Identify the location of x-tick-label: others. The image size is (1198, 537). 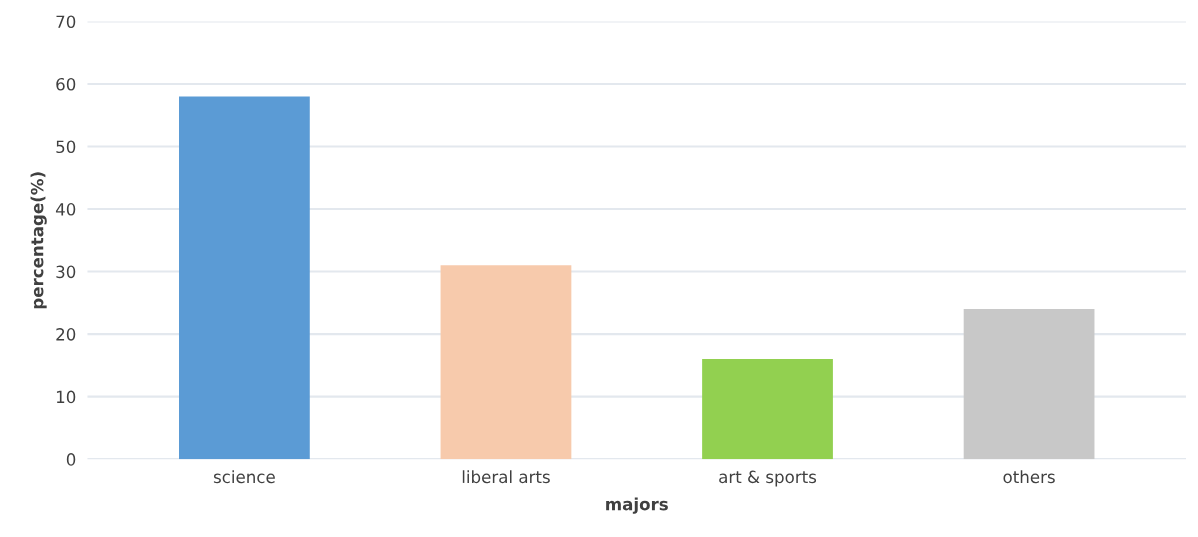
(1029, 477).